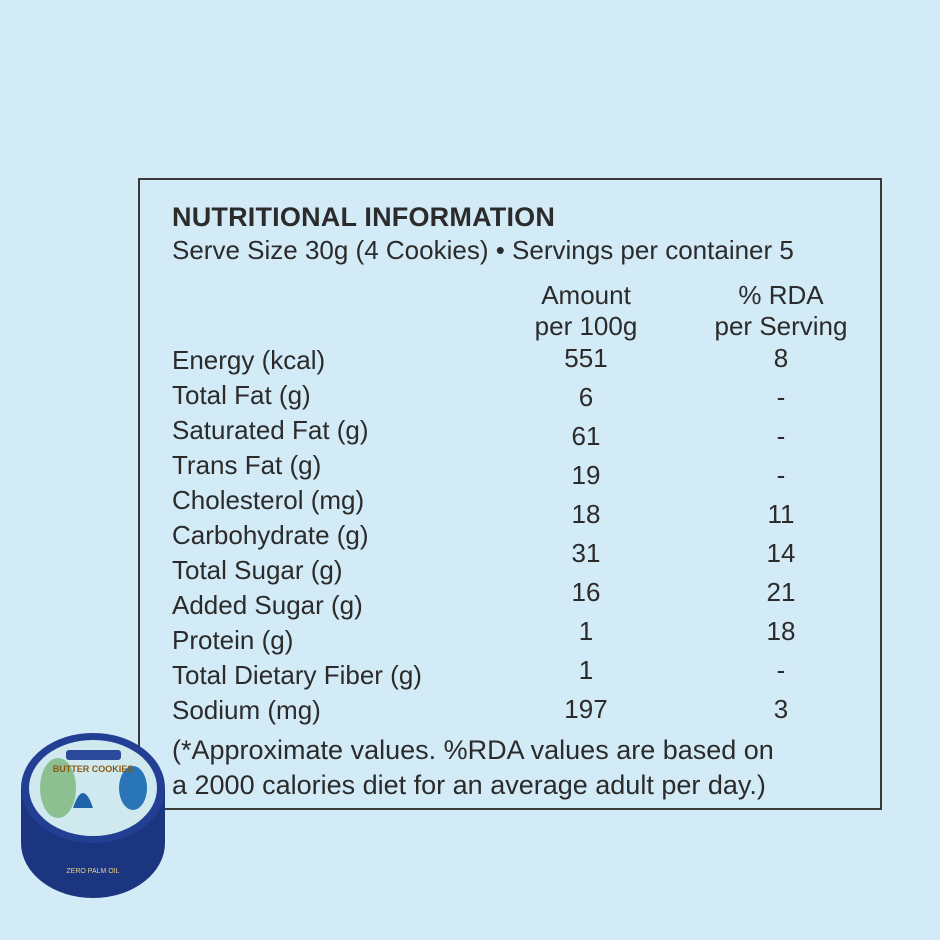 Image resolution: width=940 pixels, height=940 pixels. I want to click on nutrient-label: Trans Fat (g), so click(247, 465).